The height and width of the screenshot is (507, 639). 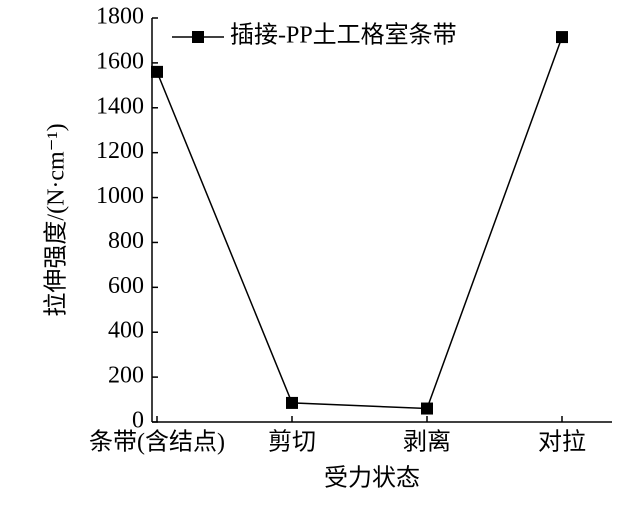 I want to click on y-tick-label: 600, so click(x=126, y=286).